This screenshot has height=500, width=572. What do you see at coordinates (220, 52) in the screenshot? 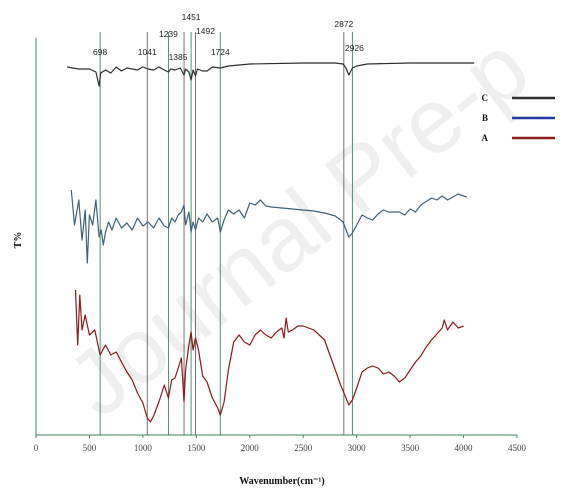
I see `peak-label: 1724` at bounding box center [220, 52].